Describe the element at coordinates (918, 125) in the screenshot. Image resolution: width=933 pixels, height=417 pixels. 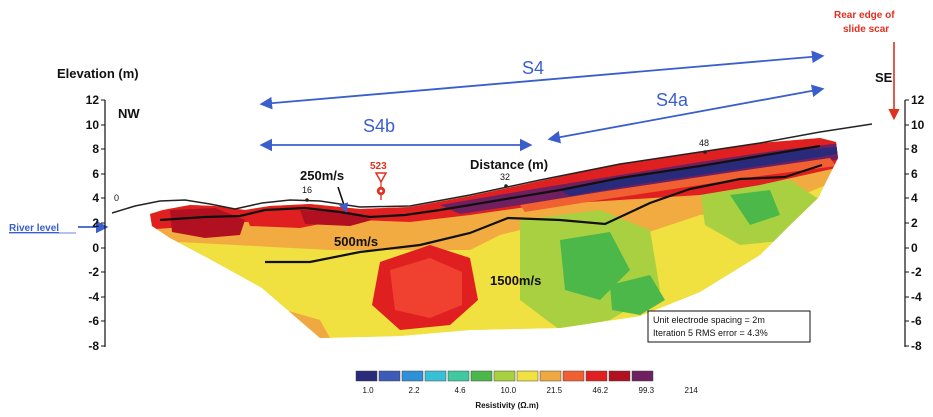
I see `right-tick-10: 10` at that location.